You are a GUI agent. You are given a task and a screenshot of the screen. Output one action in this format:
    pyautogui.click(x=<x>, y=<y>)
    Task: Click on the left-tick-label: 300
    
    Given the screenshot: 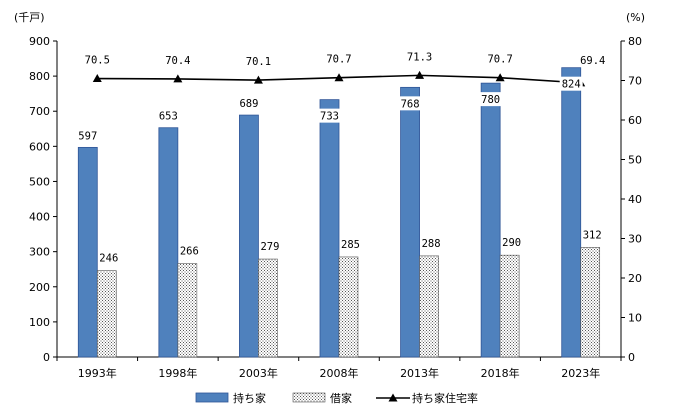 What is the action you would take?
    pyautogui.click(x=39, y=252)
    